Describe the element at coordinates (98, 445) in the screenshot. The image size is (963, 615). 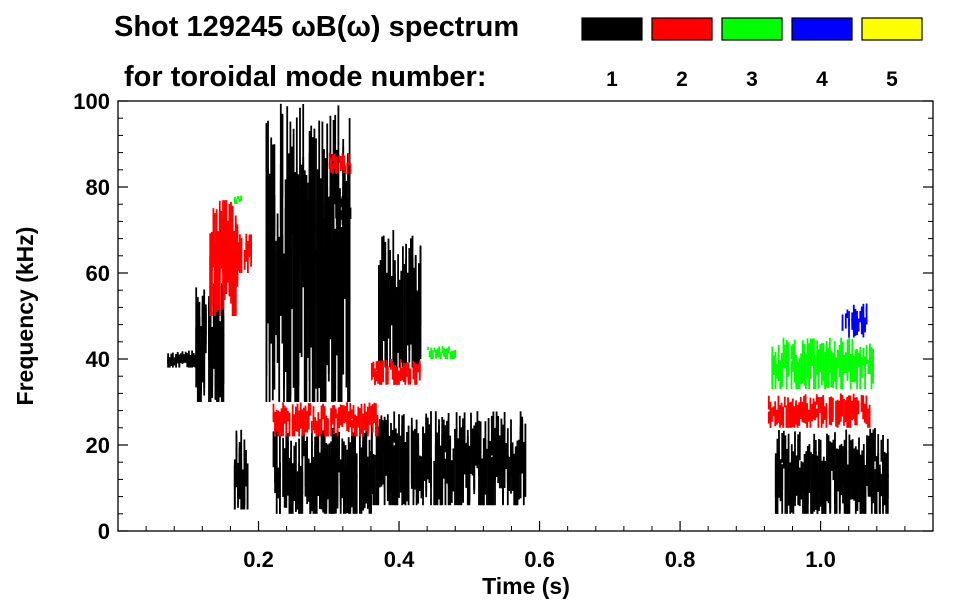
I see `y-tick-label: 20` at that location.